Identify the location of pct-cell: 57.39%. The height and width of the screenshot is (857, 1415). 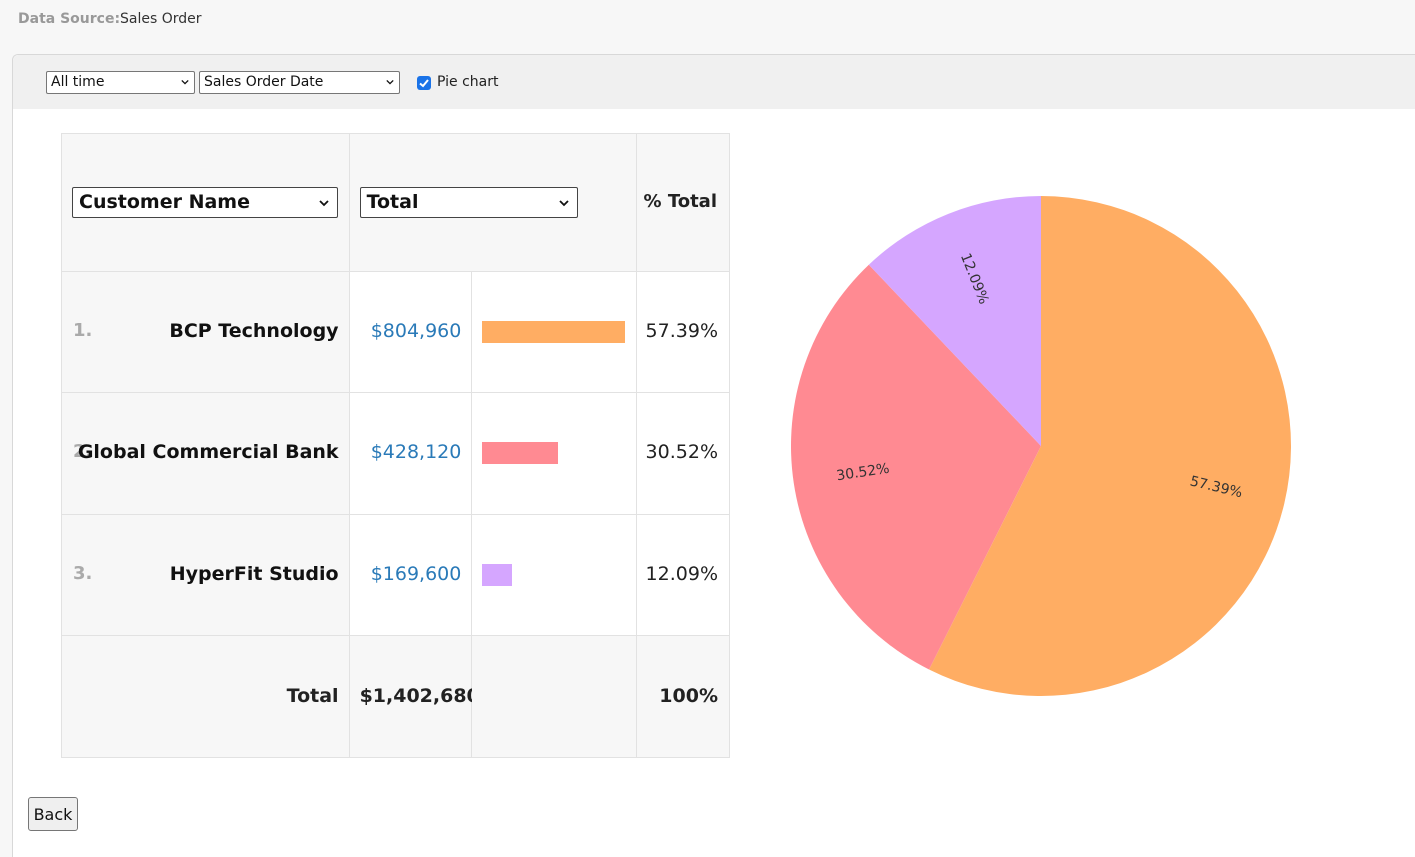
(683, 332).